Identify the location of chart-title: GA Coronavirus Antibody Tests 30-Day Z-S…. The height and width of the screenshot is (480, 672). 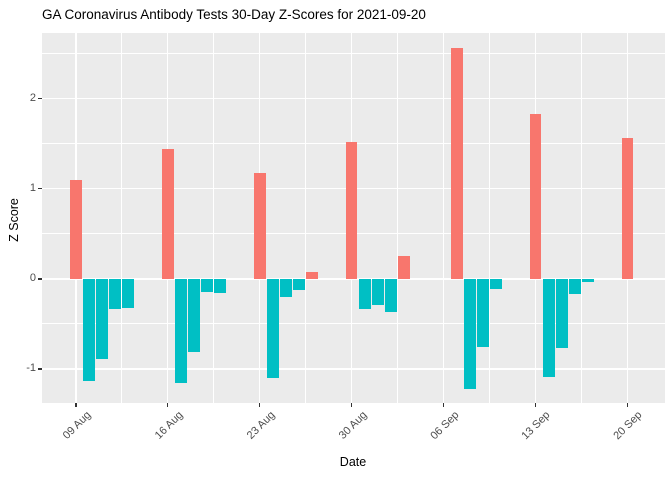
(234, 14).